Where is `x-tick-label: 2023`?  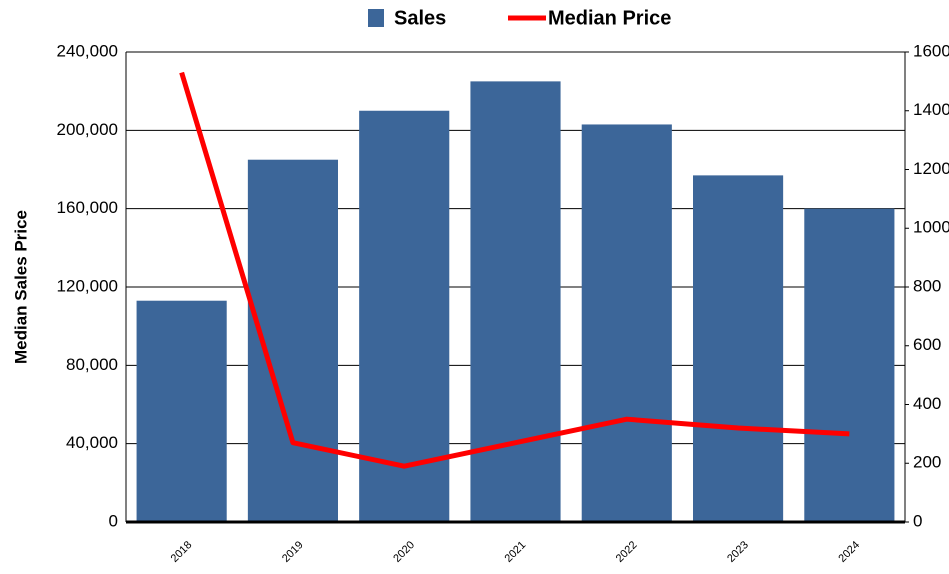 x-tick-label: 2023 is located at coordinates (738, 552).